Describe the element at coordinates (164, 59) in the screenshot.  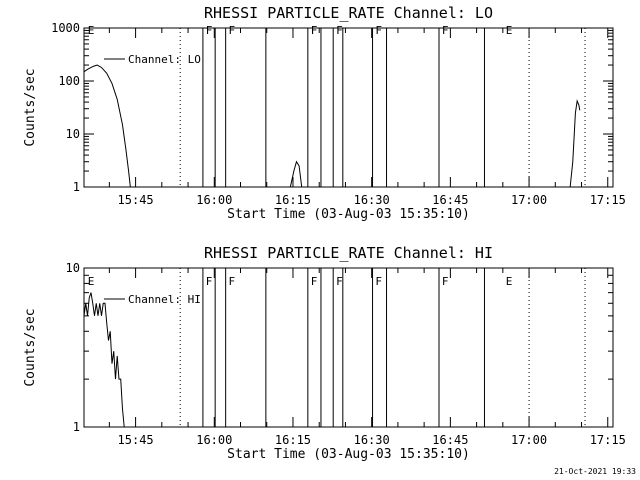
I see `legend-label: Channel: LO` at that location.